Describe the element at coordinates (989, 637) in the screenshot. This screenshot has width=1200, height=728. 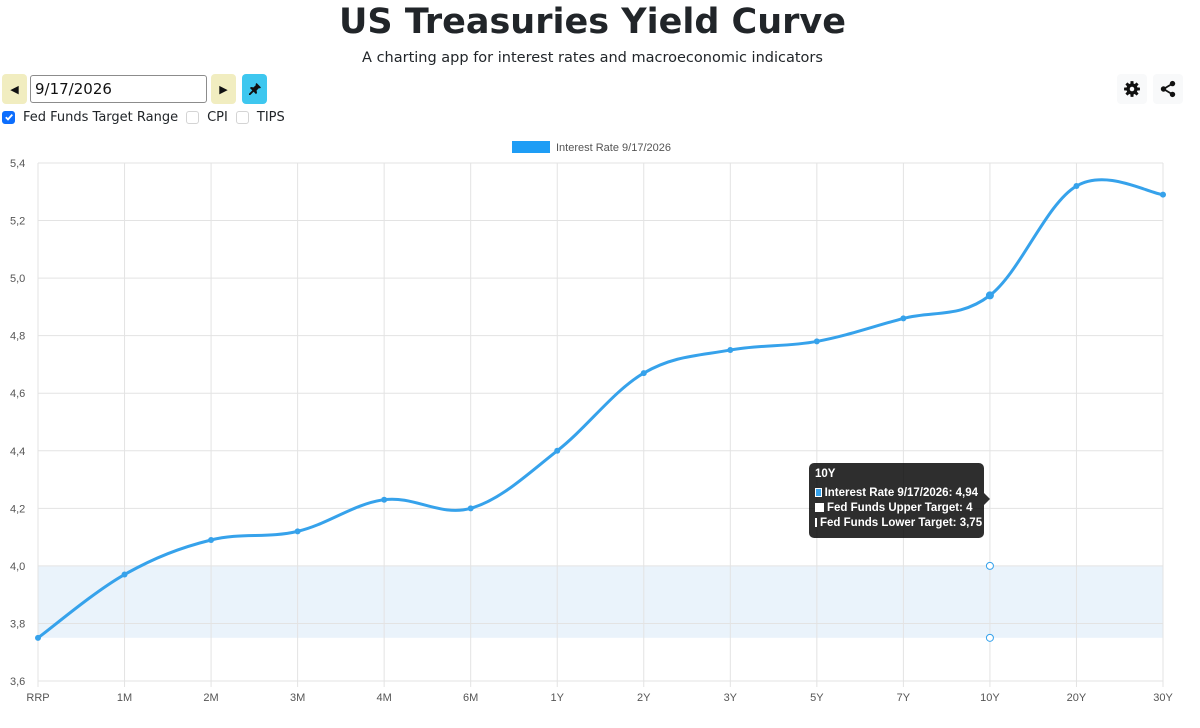
I see `fed-lower-marker` at that location.